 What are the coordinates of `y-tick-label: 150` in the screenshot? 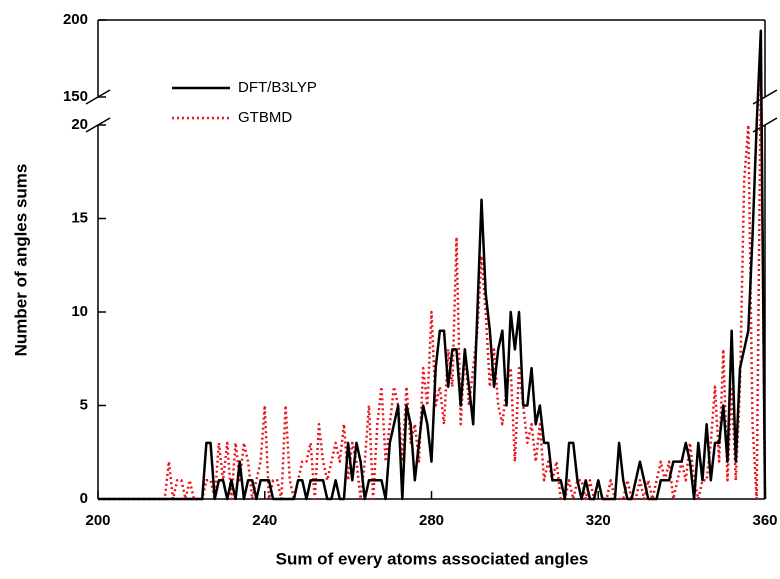 It's located at (75, 96).